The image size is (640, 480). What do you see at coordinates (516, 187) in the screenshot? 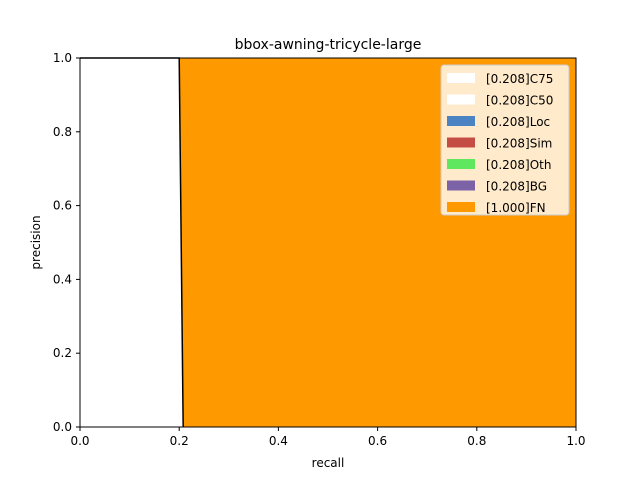
I see `legend-label: [0.208]BG` at bounding box center [516, 187].